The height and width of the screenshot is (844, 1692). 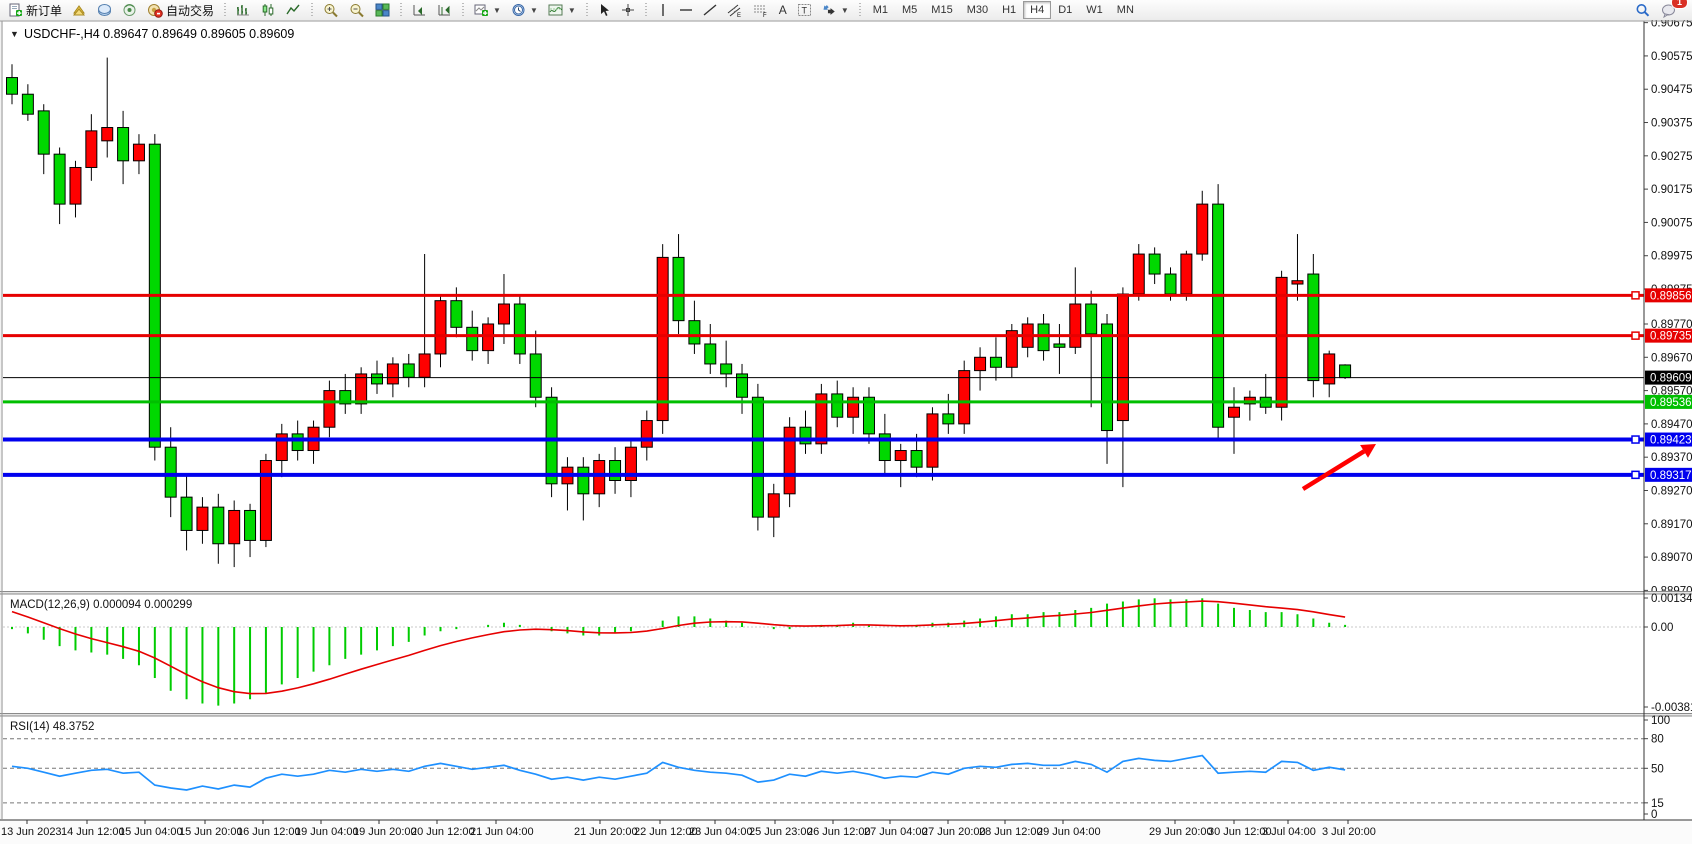 I want to click on label-tool-icon: T, so click(x=804, y=10).